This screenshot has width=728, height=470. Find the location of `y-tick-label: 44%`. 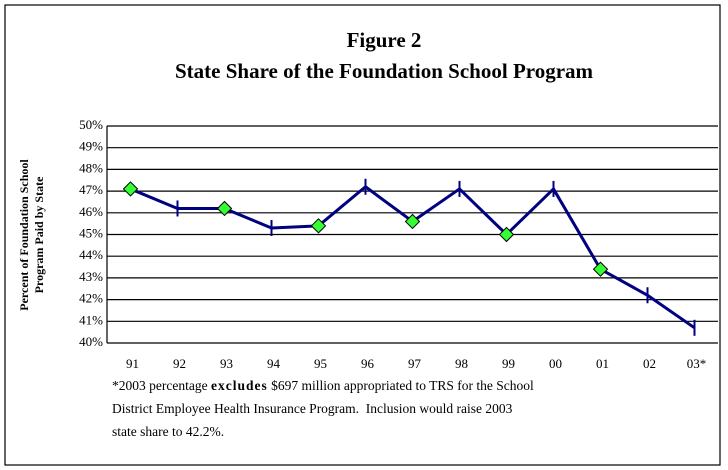

y-tick-label: 44% is located at coordinates (91, 254).